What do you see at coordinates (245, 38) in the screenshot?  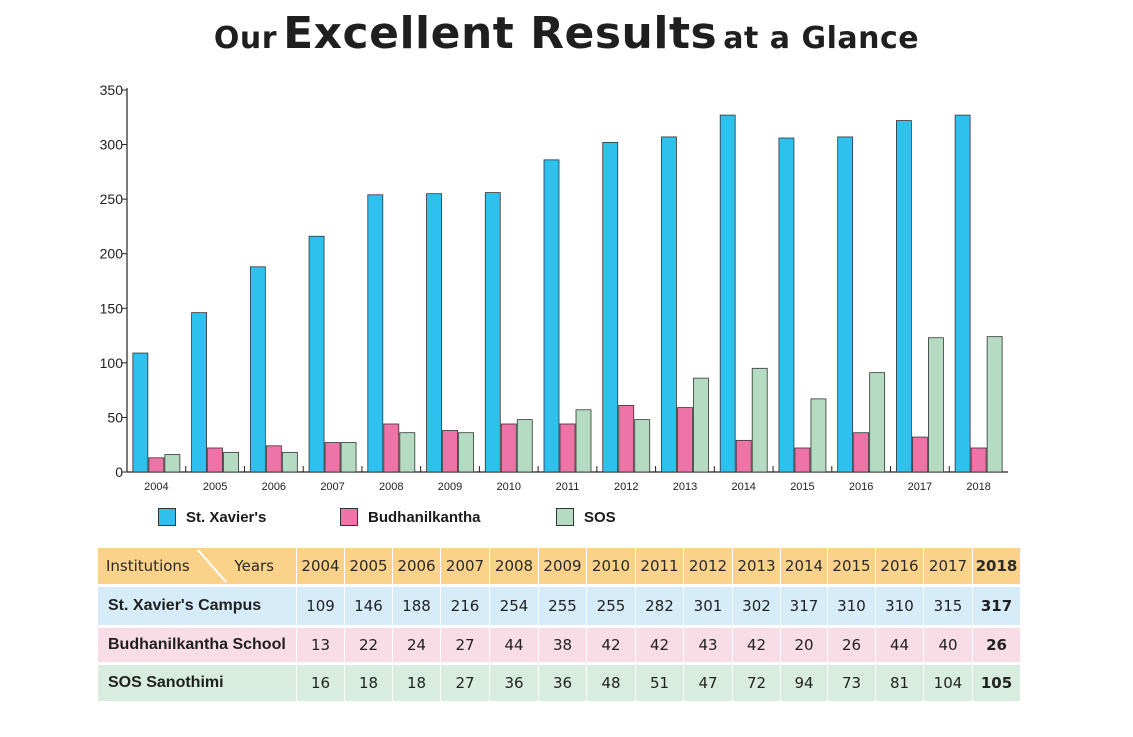 I see `title-part-1: Our` at bounding box center [245, 38].